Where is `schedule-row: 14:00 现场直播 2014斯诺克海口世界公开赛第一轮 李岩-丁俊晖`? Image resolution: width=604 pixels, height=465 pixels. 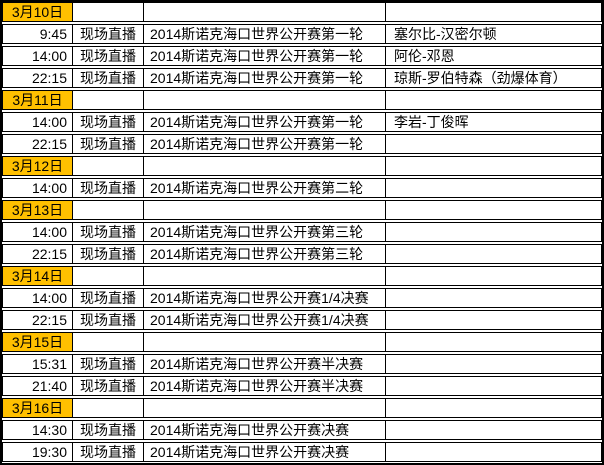
schedule-row: 14:00 现场直播 2014斯诺克海口世界公开赛第一轮 李岩-丁俊晖 is located at coordinates (302, 122).